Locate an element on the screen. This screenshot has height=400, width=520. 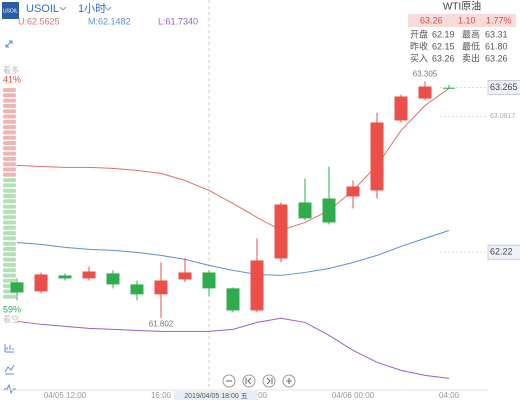
quote-title: WTI原油 is located at coordinates (462, 6).